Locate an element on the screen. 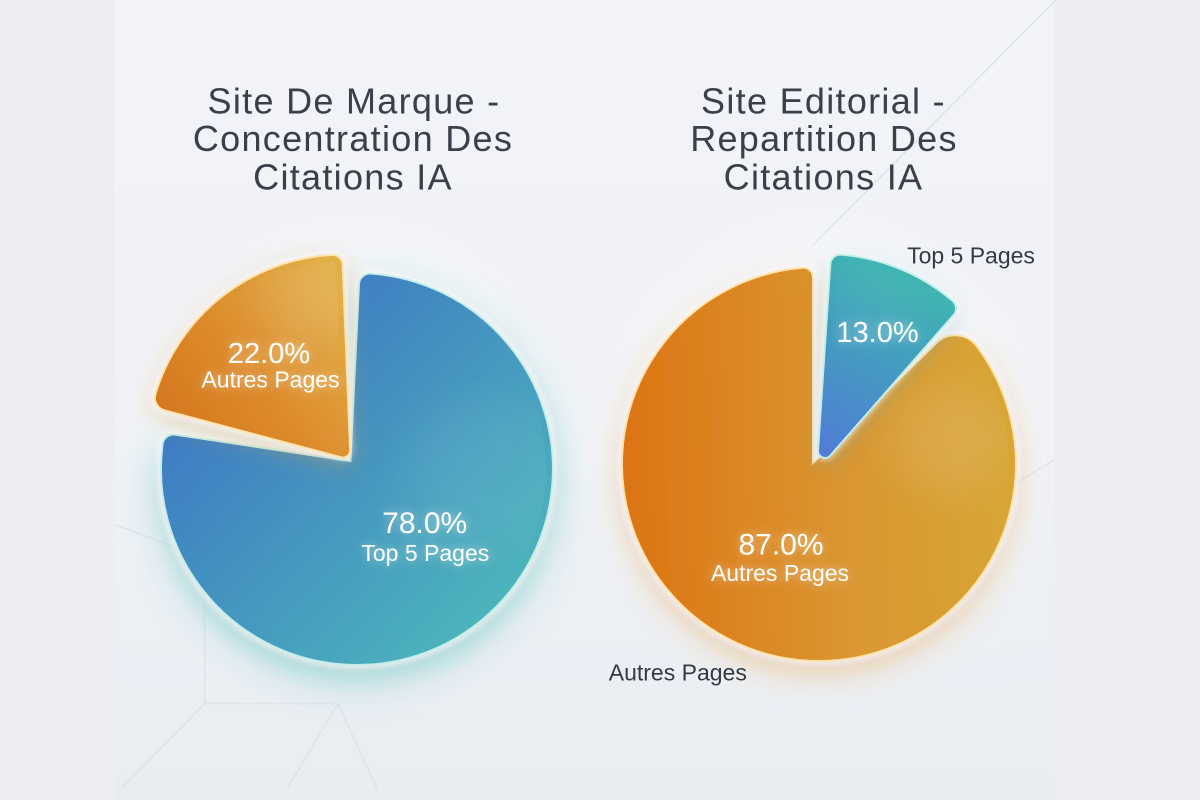 This screenshot has height=800, width=1200. svg-text: Site Editorial - is located at coordinates (823, 101).